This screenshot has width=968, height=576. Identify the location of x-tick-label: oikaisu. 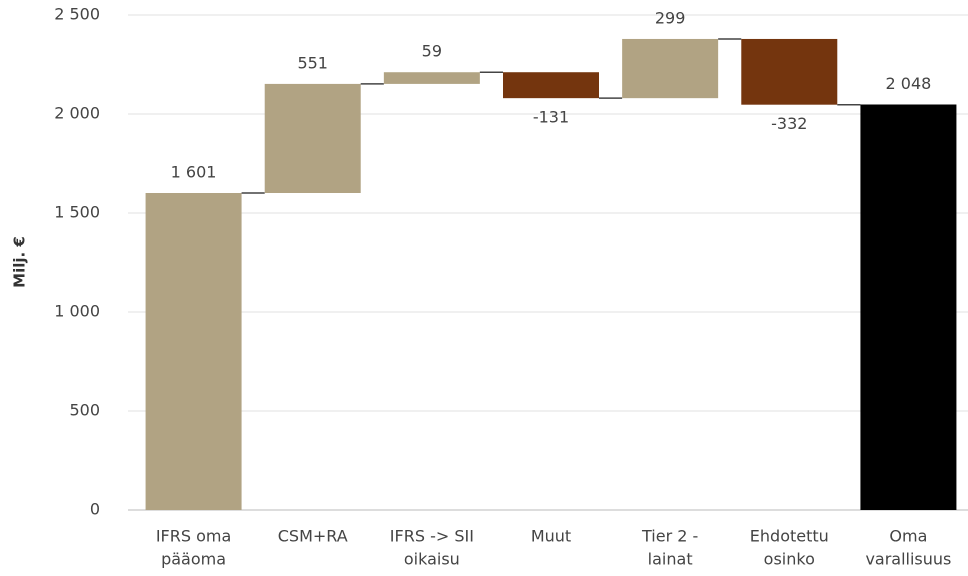
(432, 559).